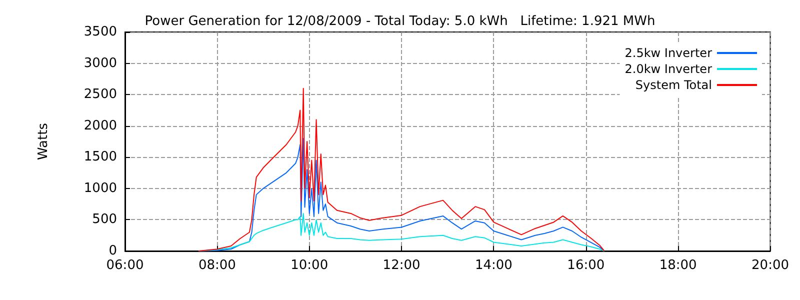 This screenshot has height=300, width=800. What do you see at coordinates (493, 265) in the screenshot?
I see `x-tick-label: 14:00` at bounding box center [493, 265].